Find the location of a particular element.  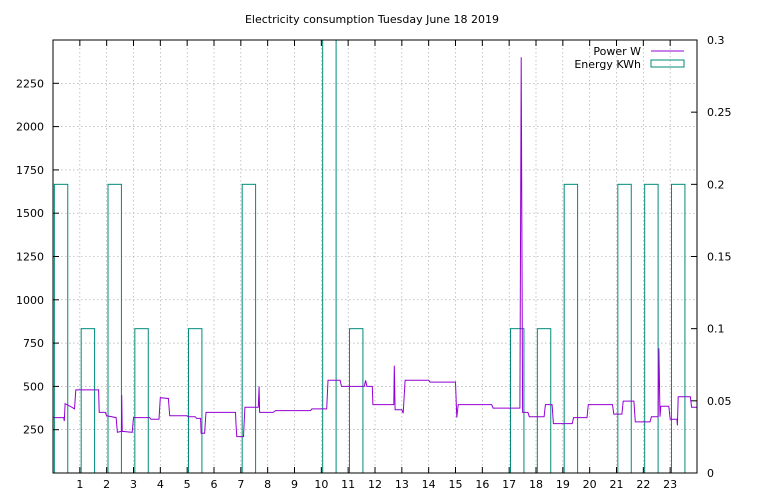

x-tick-label: 16 is located at coordinates (482, 484).